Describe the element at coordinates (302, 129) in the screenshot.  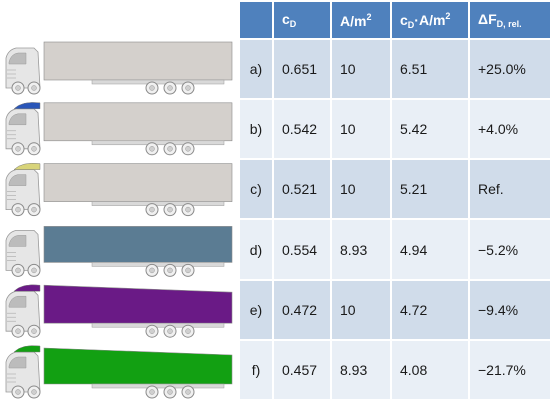
I see `cd-value: 0.542` at that location.